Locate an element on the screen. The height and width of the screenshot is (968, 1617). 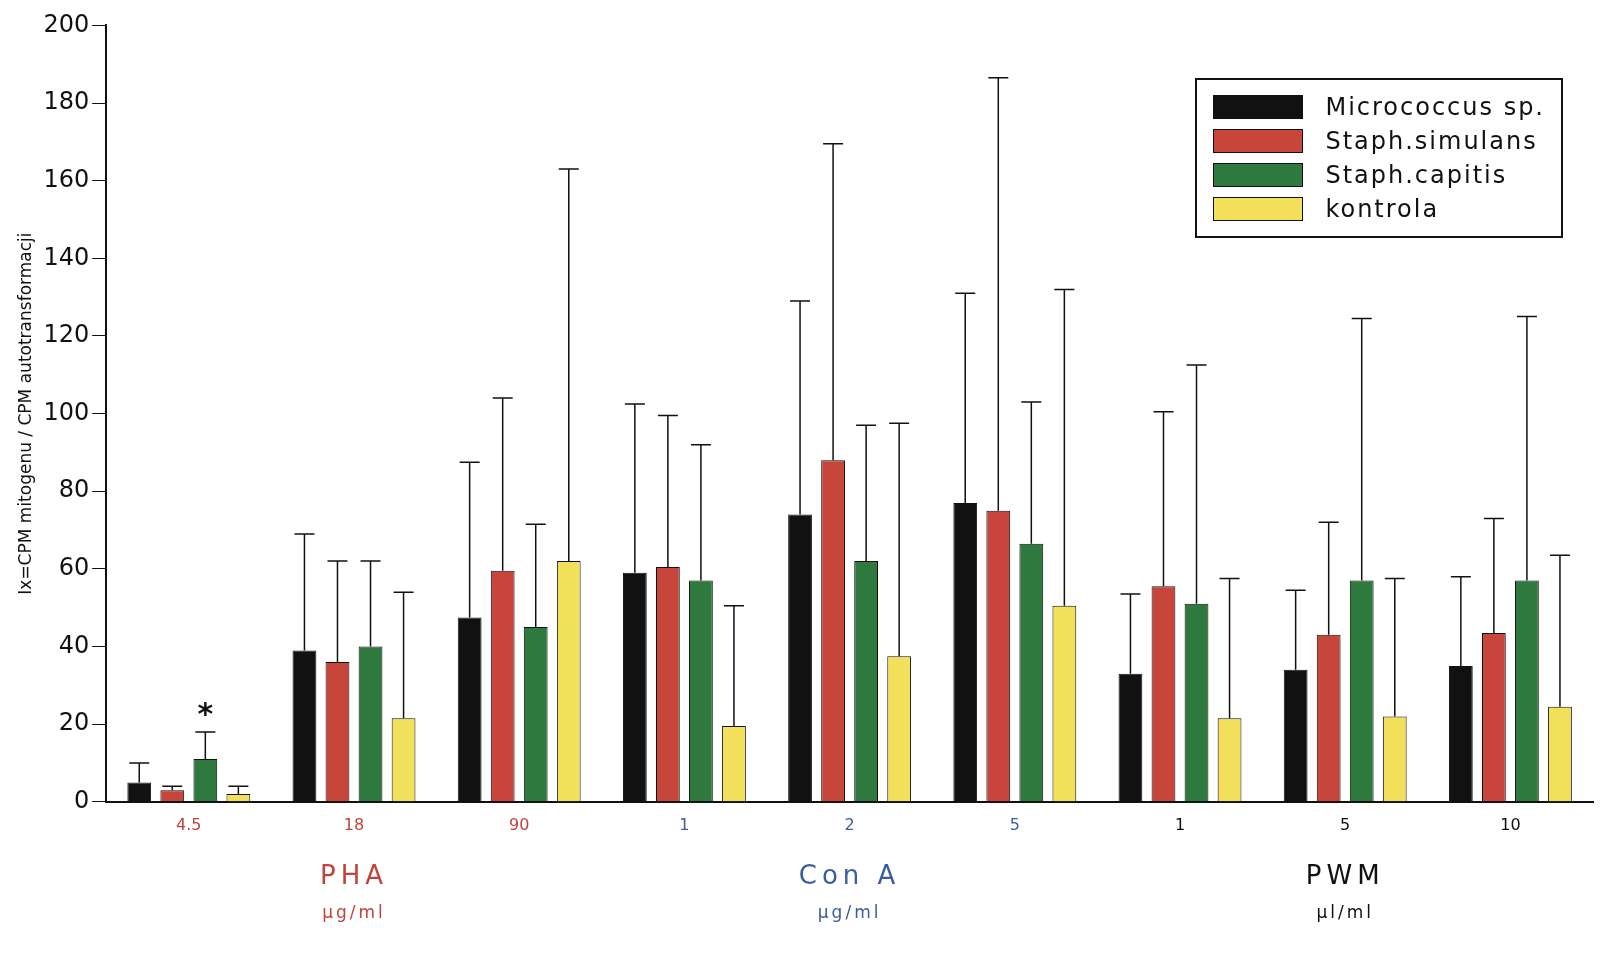
text: Con A is located at coordinates (849, 874).